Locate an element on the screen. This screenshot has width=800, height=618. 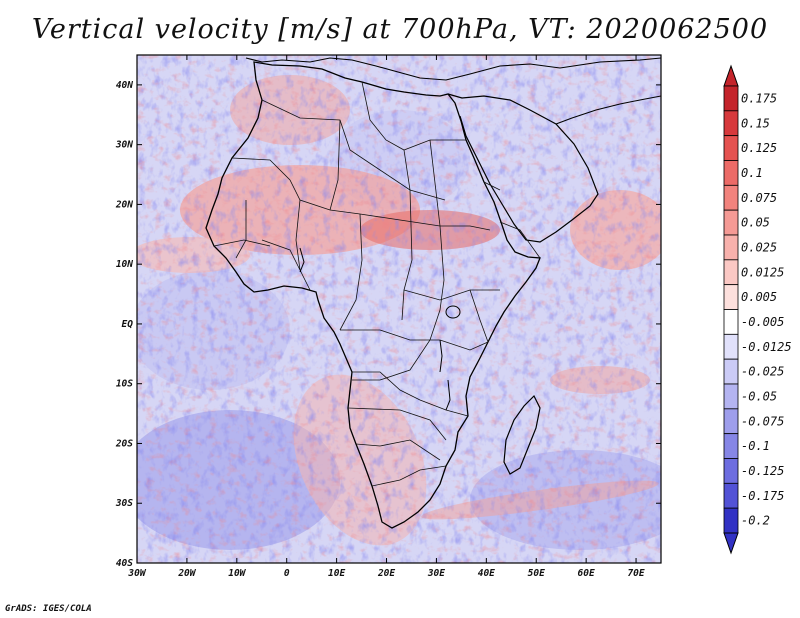
x-tick-label: 20W is located at coordinates (186, 573).